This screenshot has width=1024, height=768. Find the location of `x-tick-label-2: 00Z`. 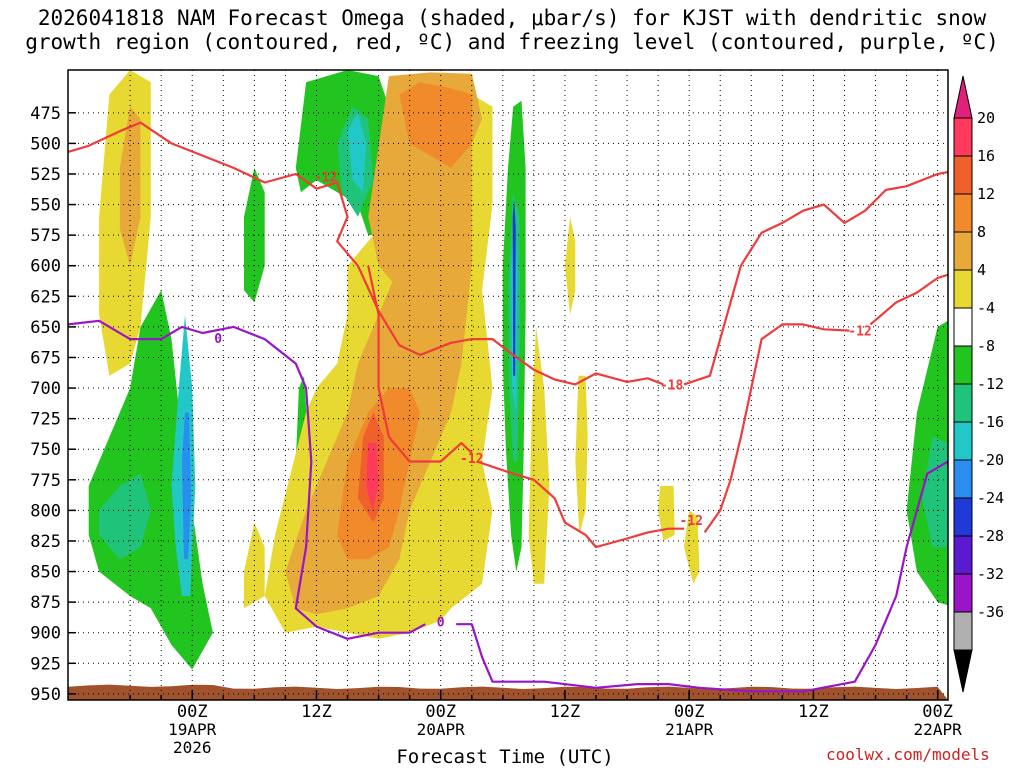

x-tick-label-2: 00Z is located at coordinates (440, 712).